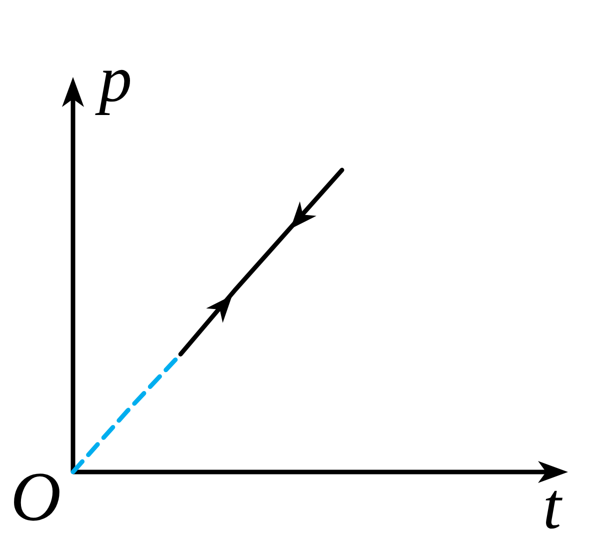  What do you see at coordinates (35, 497) in the screenshot?
I see `annotation: O` at bounding box center [35, 497].